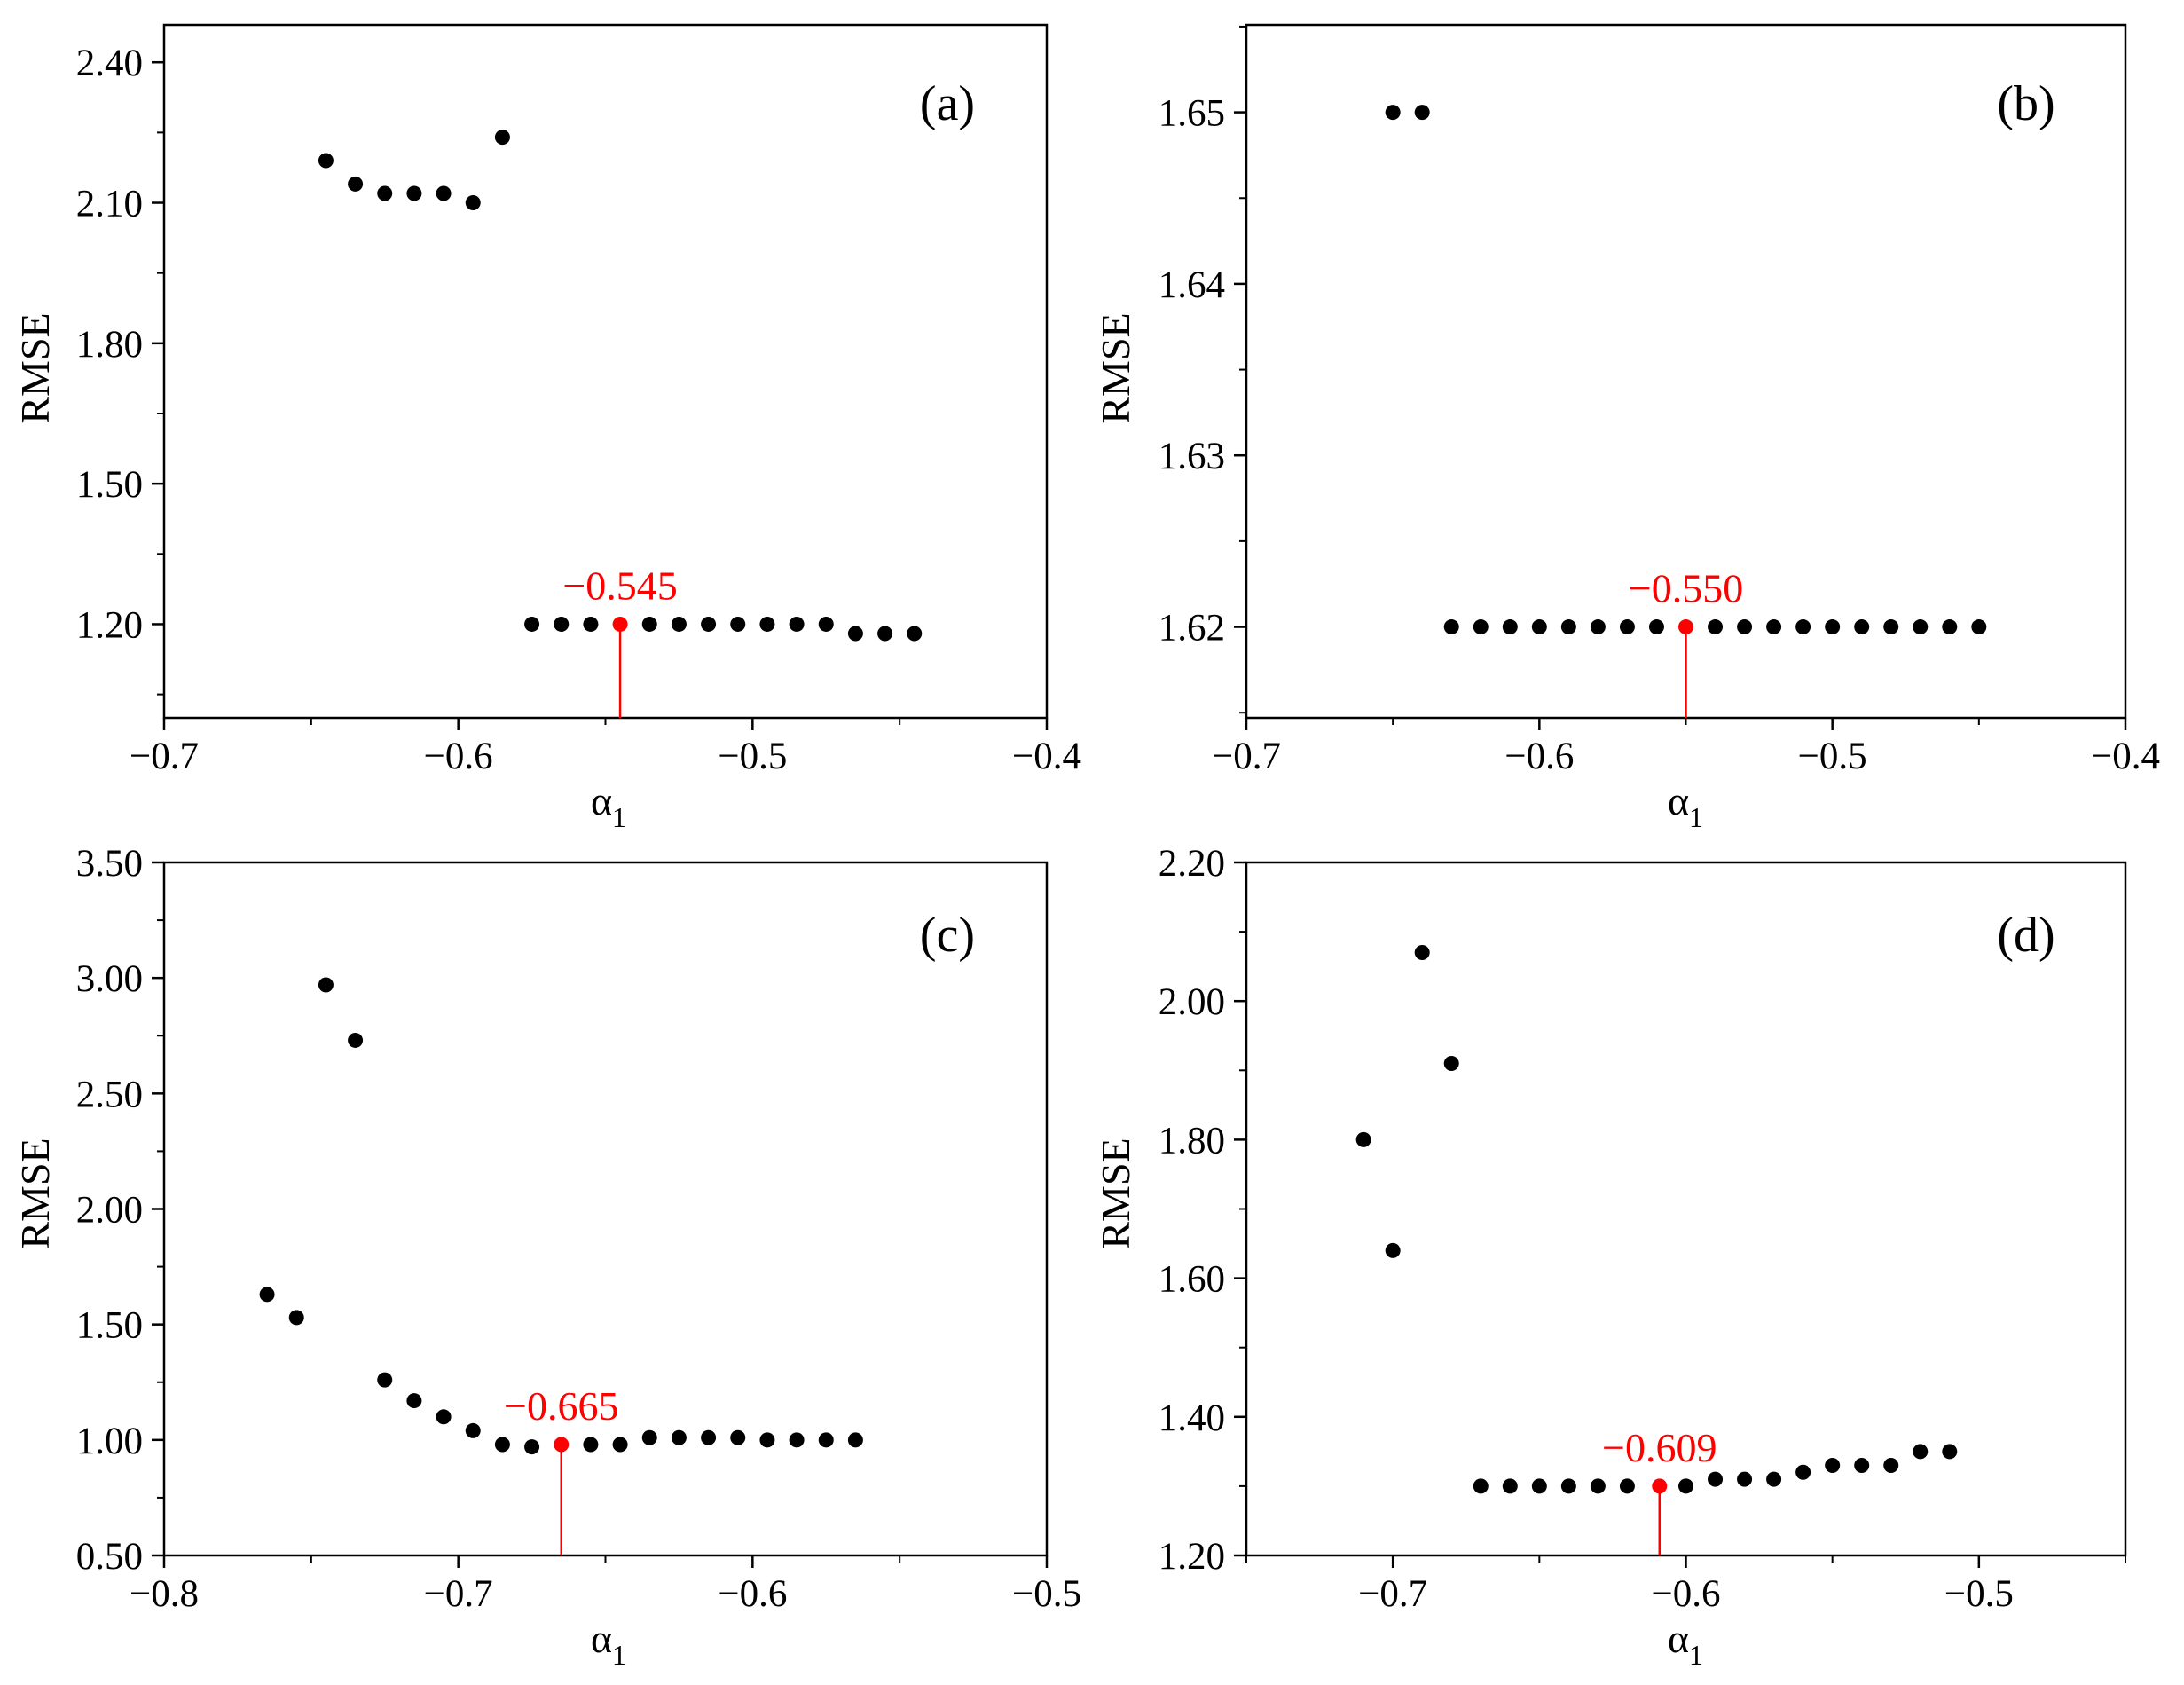 The height and width of the screenshot is (1685, 2184). Describe the element at coordinates (1046, 756) in the screenshot. I see `panel-a-xtick-label: −0.4` at that location.